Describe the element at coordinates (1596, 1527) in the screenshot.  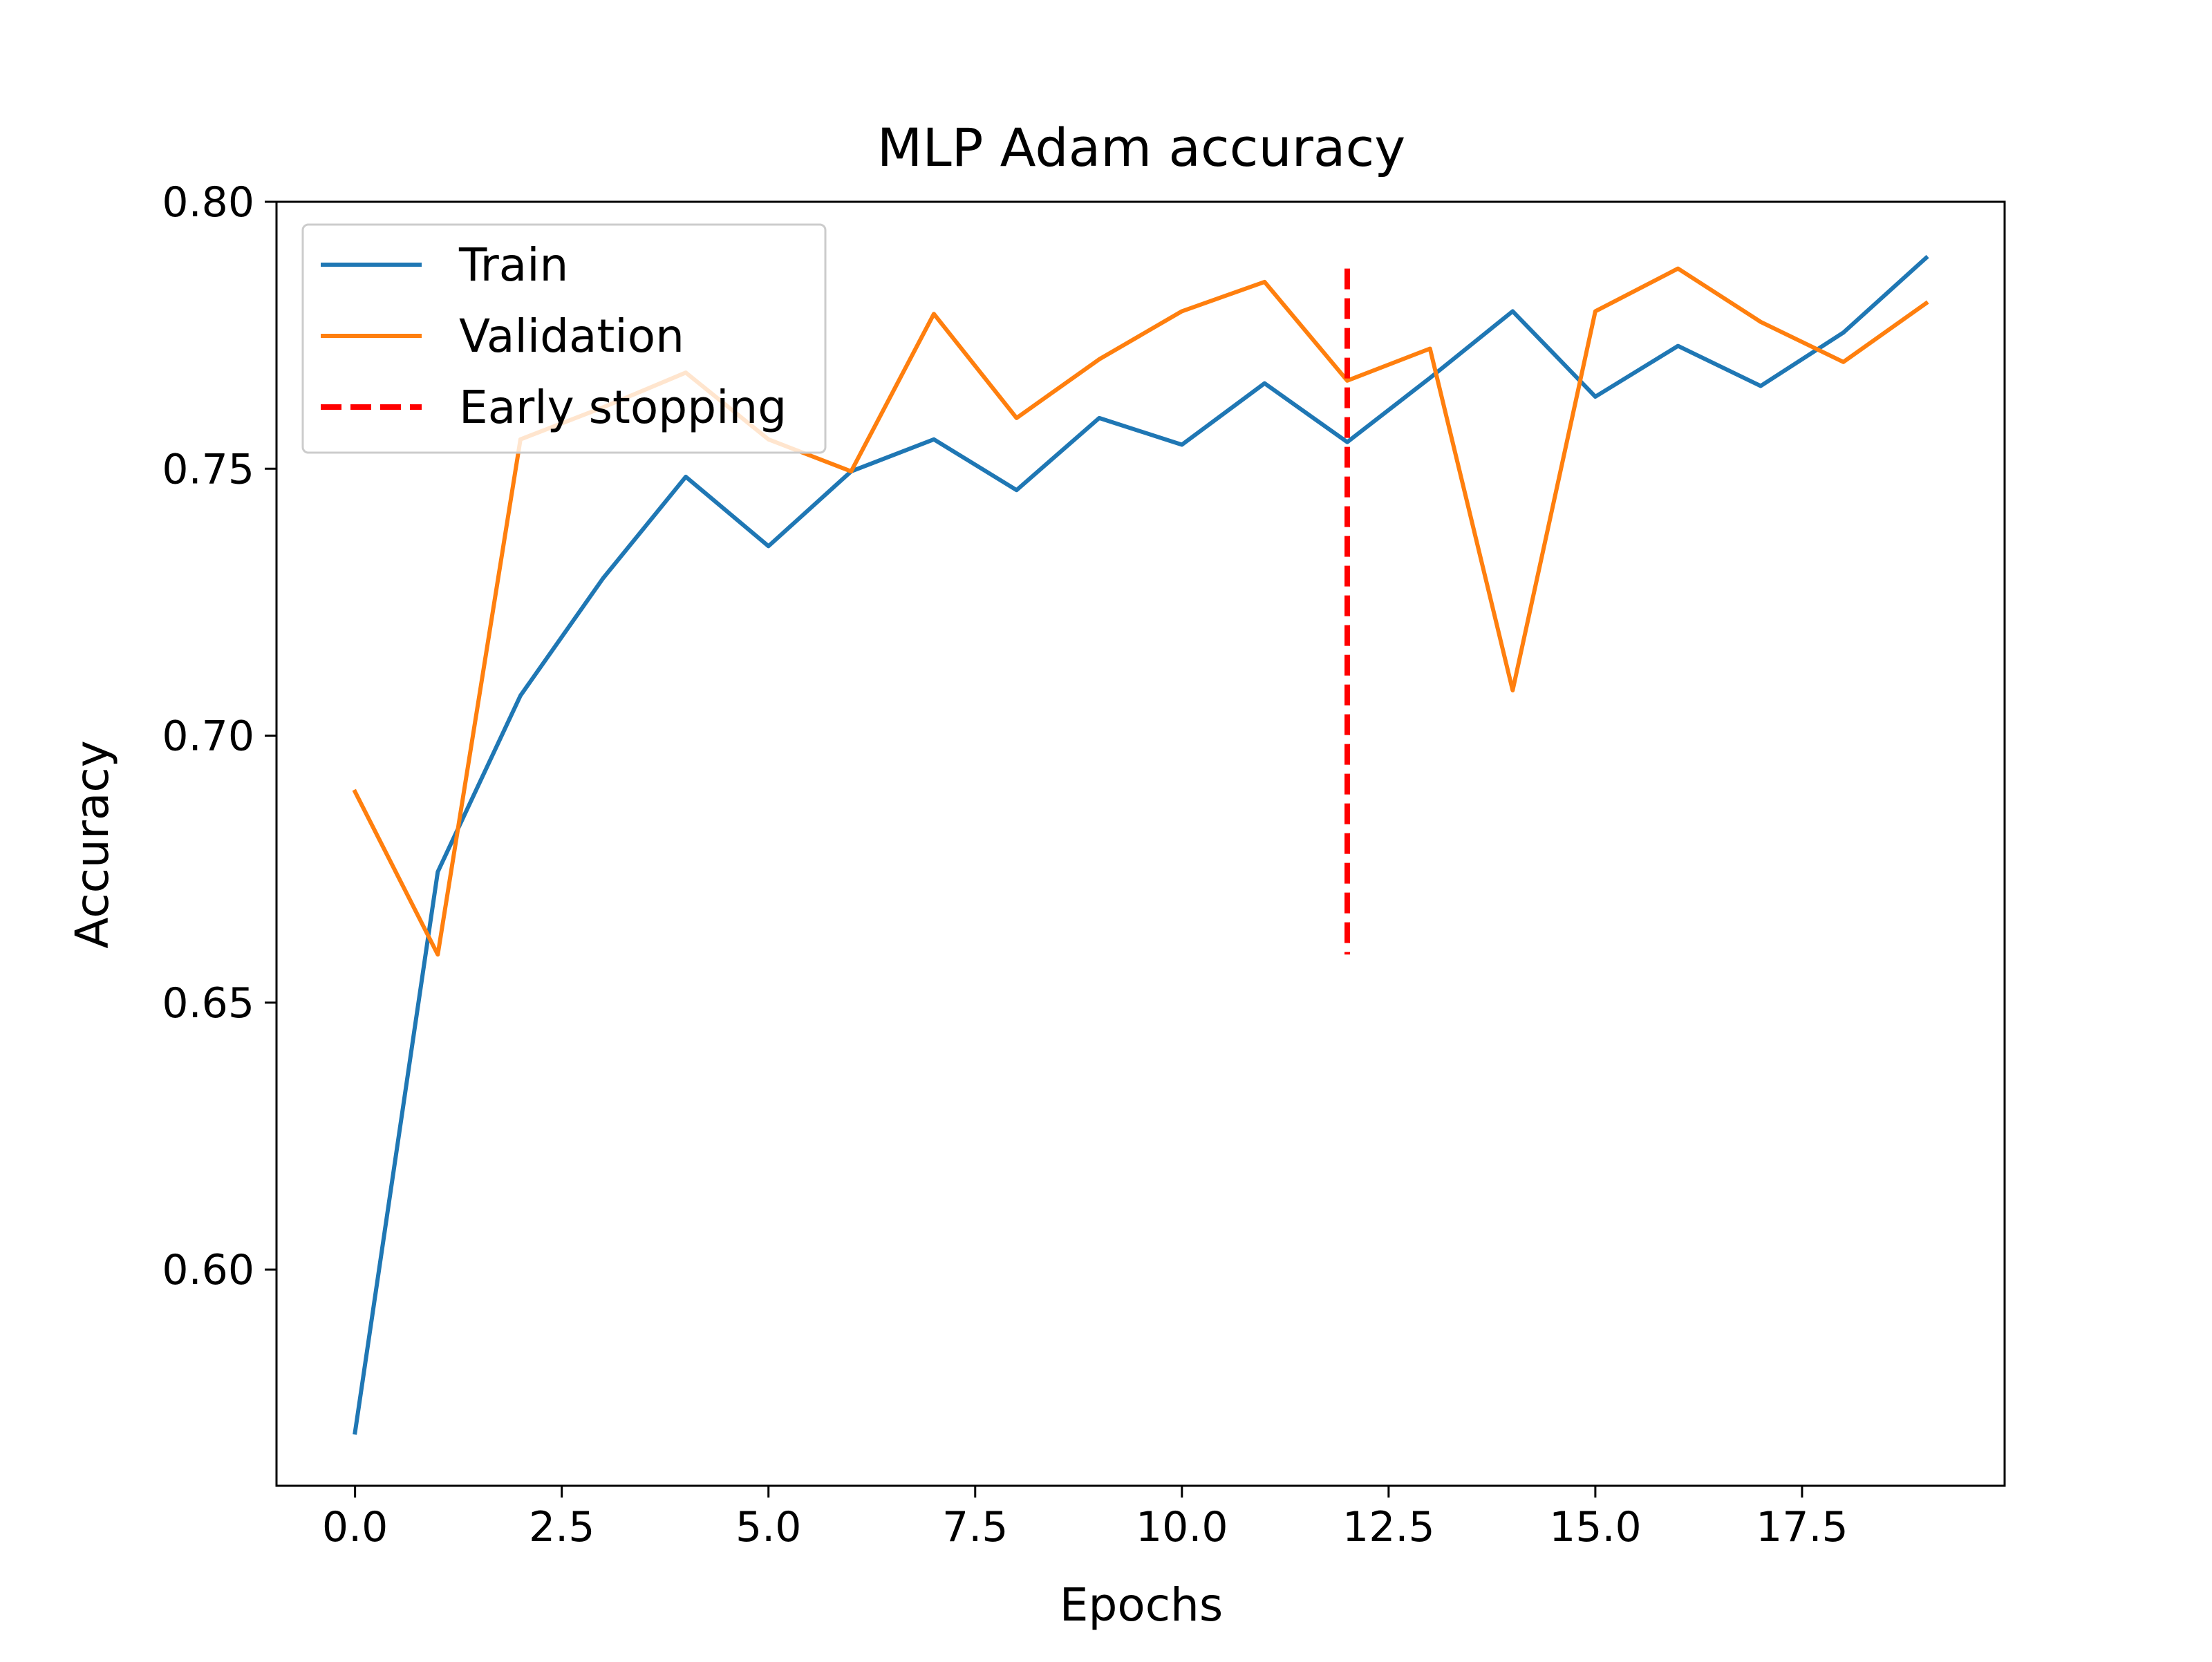
I see `x-tick-label: 15.0` at that location.